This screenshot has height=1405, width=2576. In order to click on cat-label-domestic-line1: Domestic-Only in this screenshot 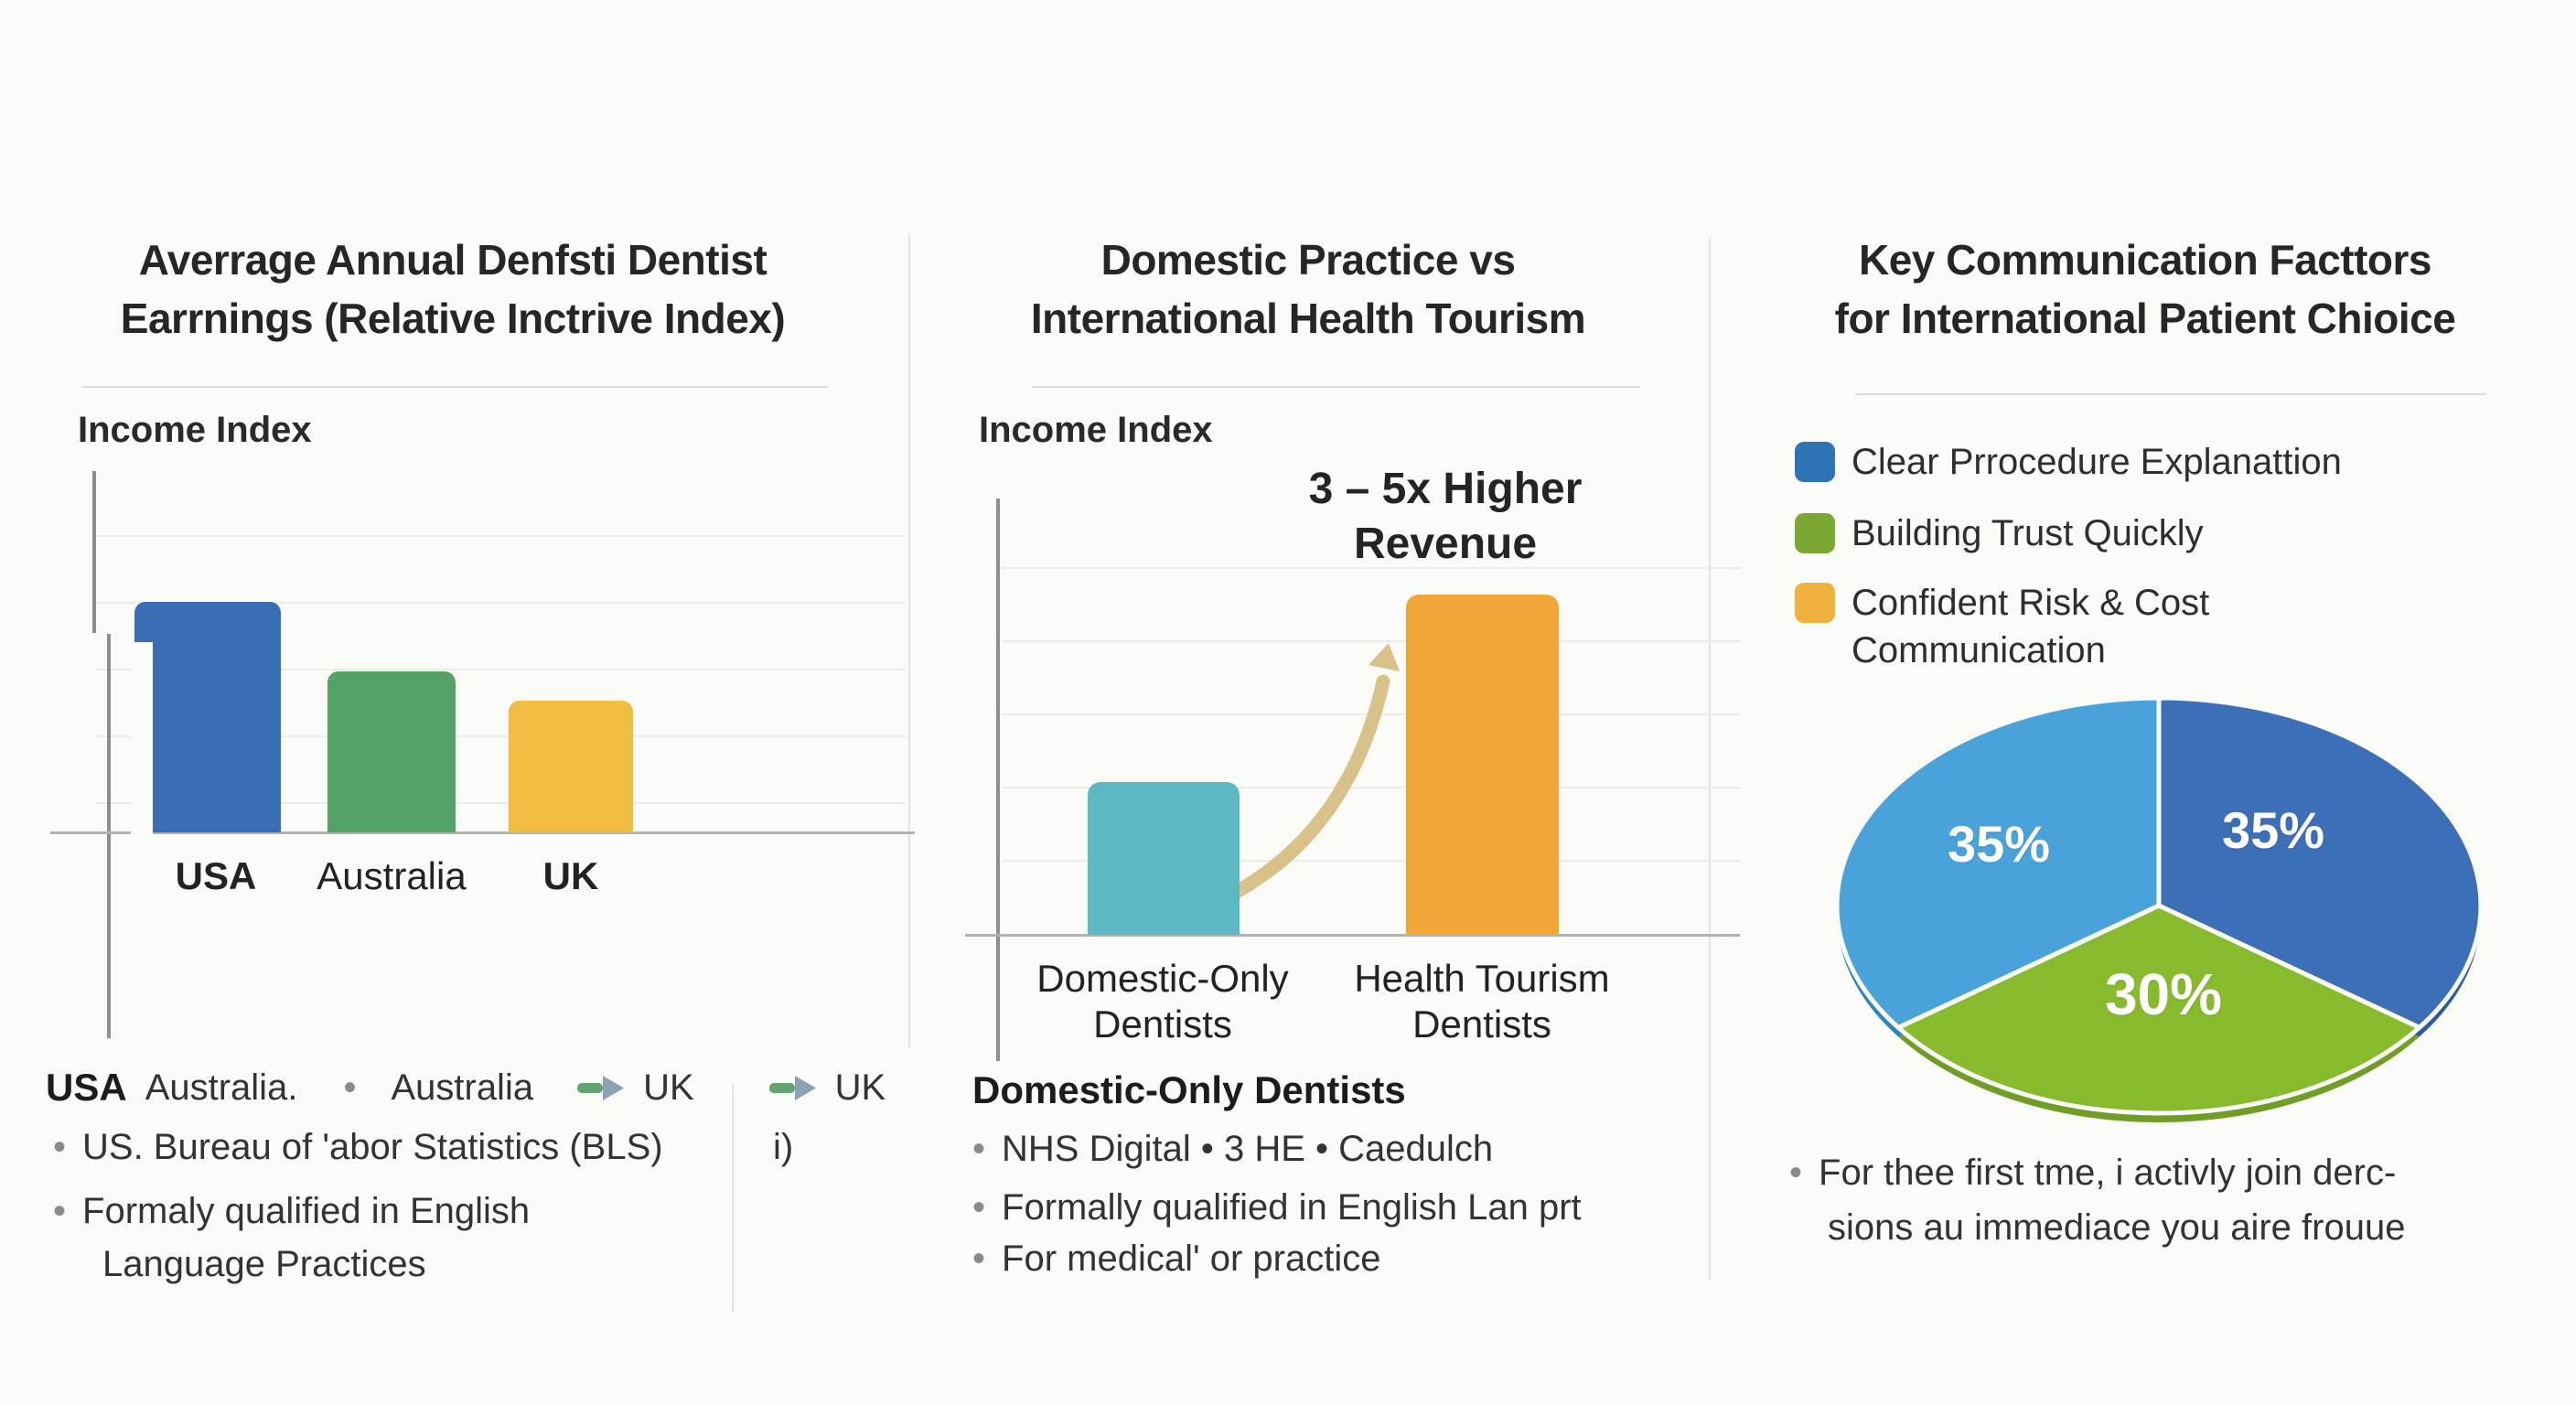, I will do `click(1163, 979)`.